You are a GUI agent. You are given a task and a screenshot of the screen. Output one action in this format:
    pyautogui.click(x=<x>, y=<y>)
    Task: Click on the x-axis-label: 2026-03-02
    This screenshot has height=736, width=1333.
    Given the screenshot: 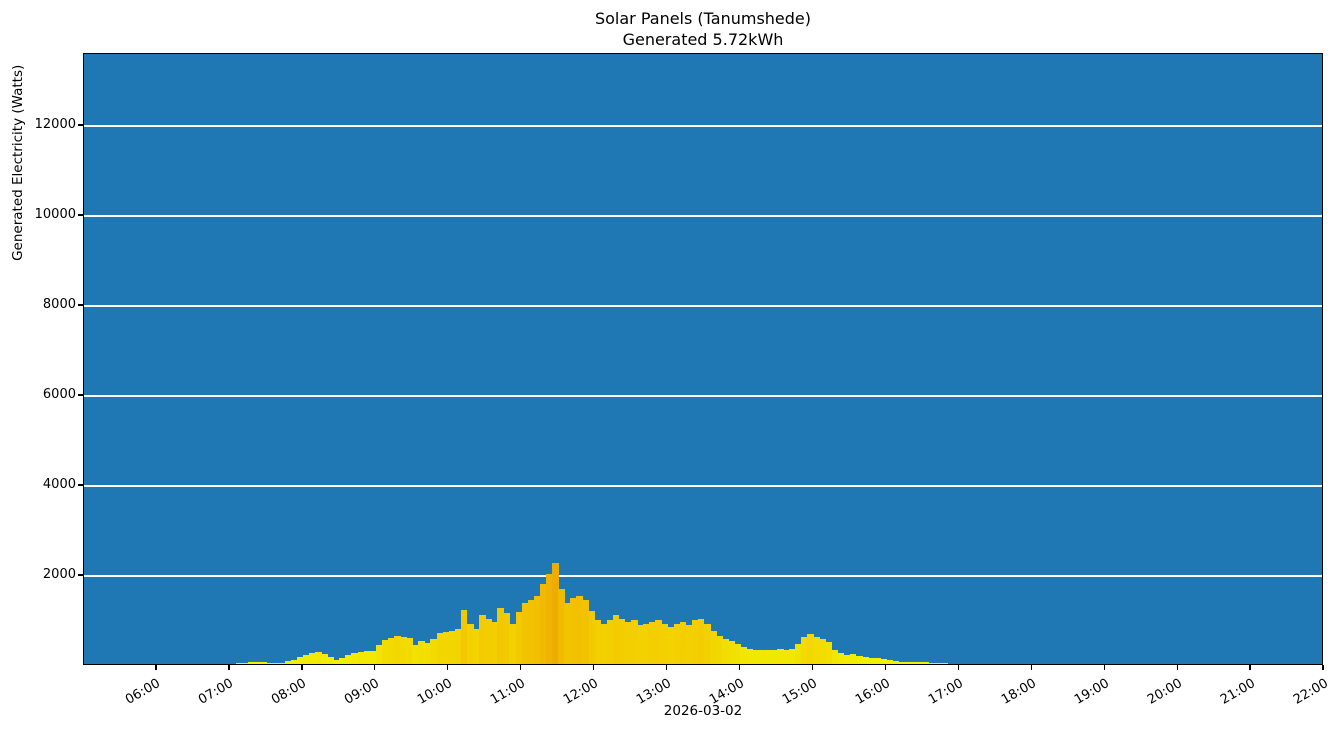 What is the action you would take?
    pyautogui.click(x=703, y=711)
    